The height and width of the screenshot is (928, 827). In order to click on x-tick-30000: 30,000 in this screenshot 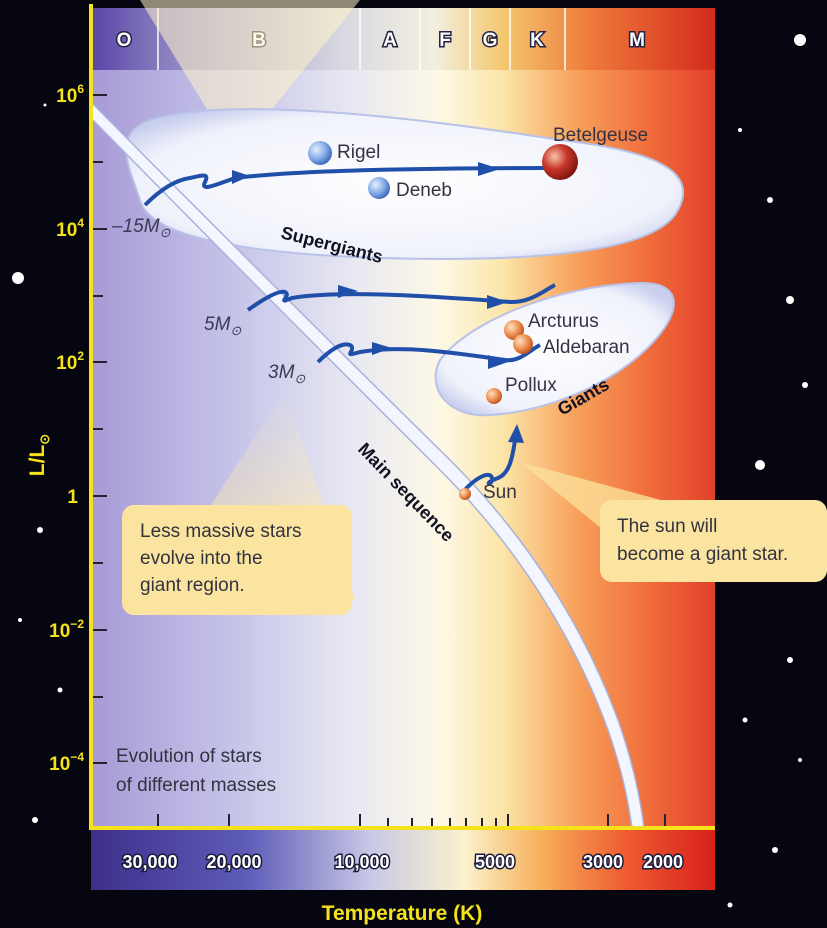, I will do `click(149, 862)`.